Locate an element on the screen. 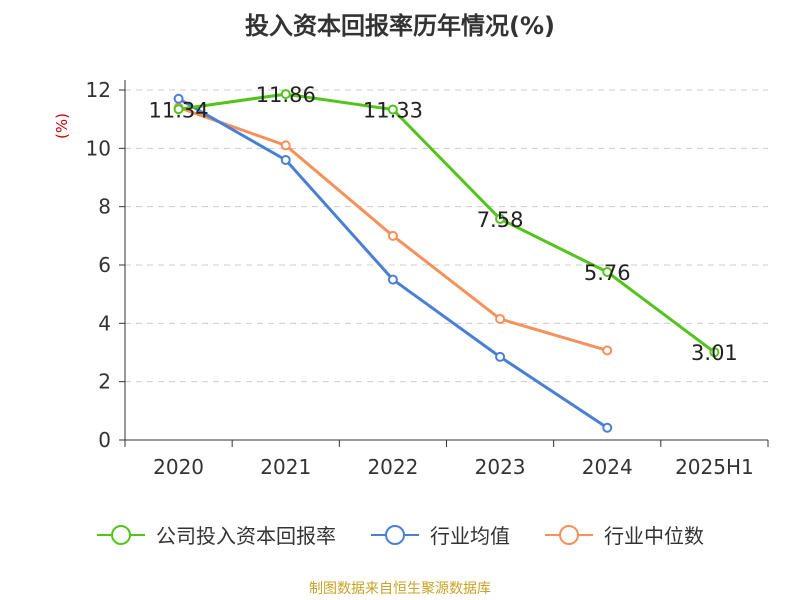 This screenshot has width=800, height=600. x-tick-label: 2025H1 is located at coordinates (714, 467).